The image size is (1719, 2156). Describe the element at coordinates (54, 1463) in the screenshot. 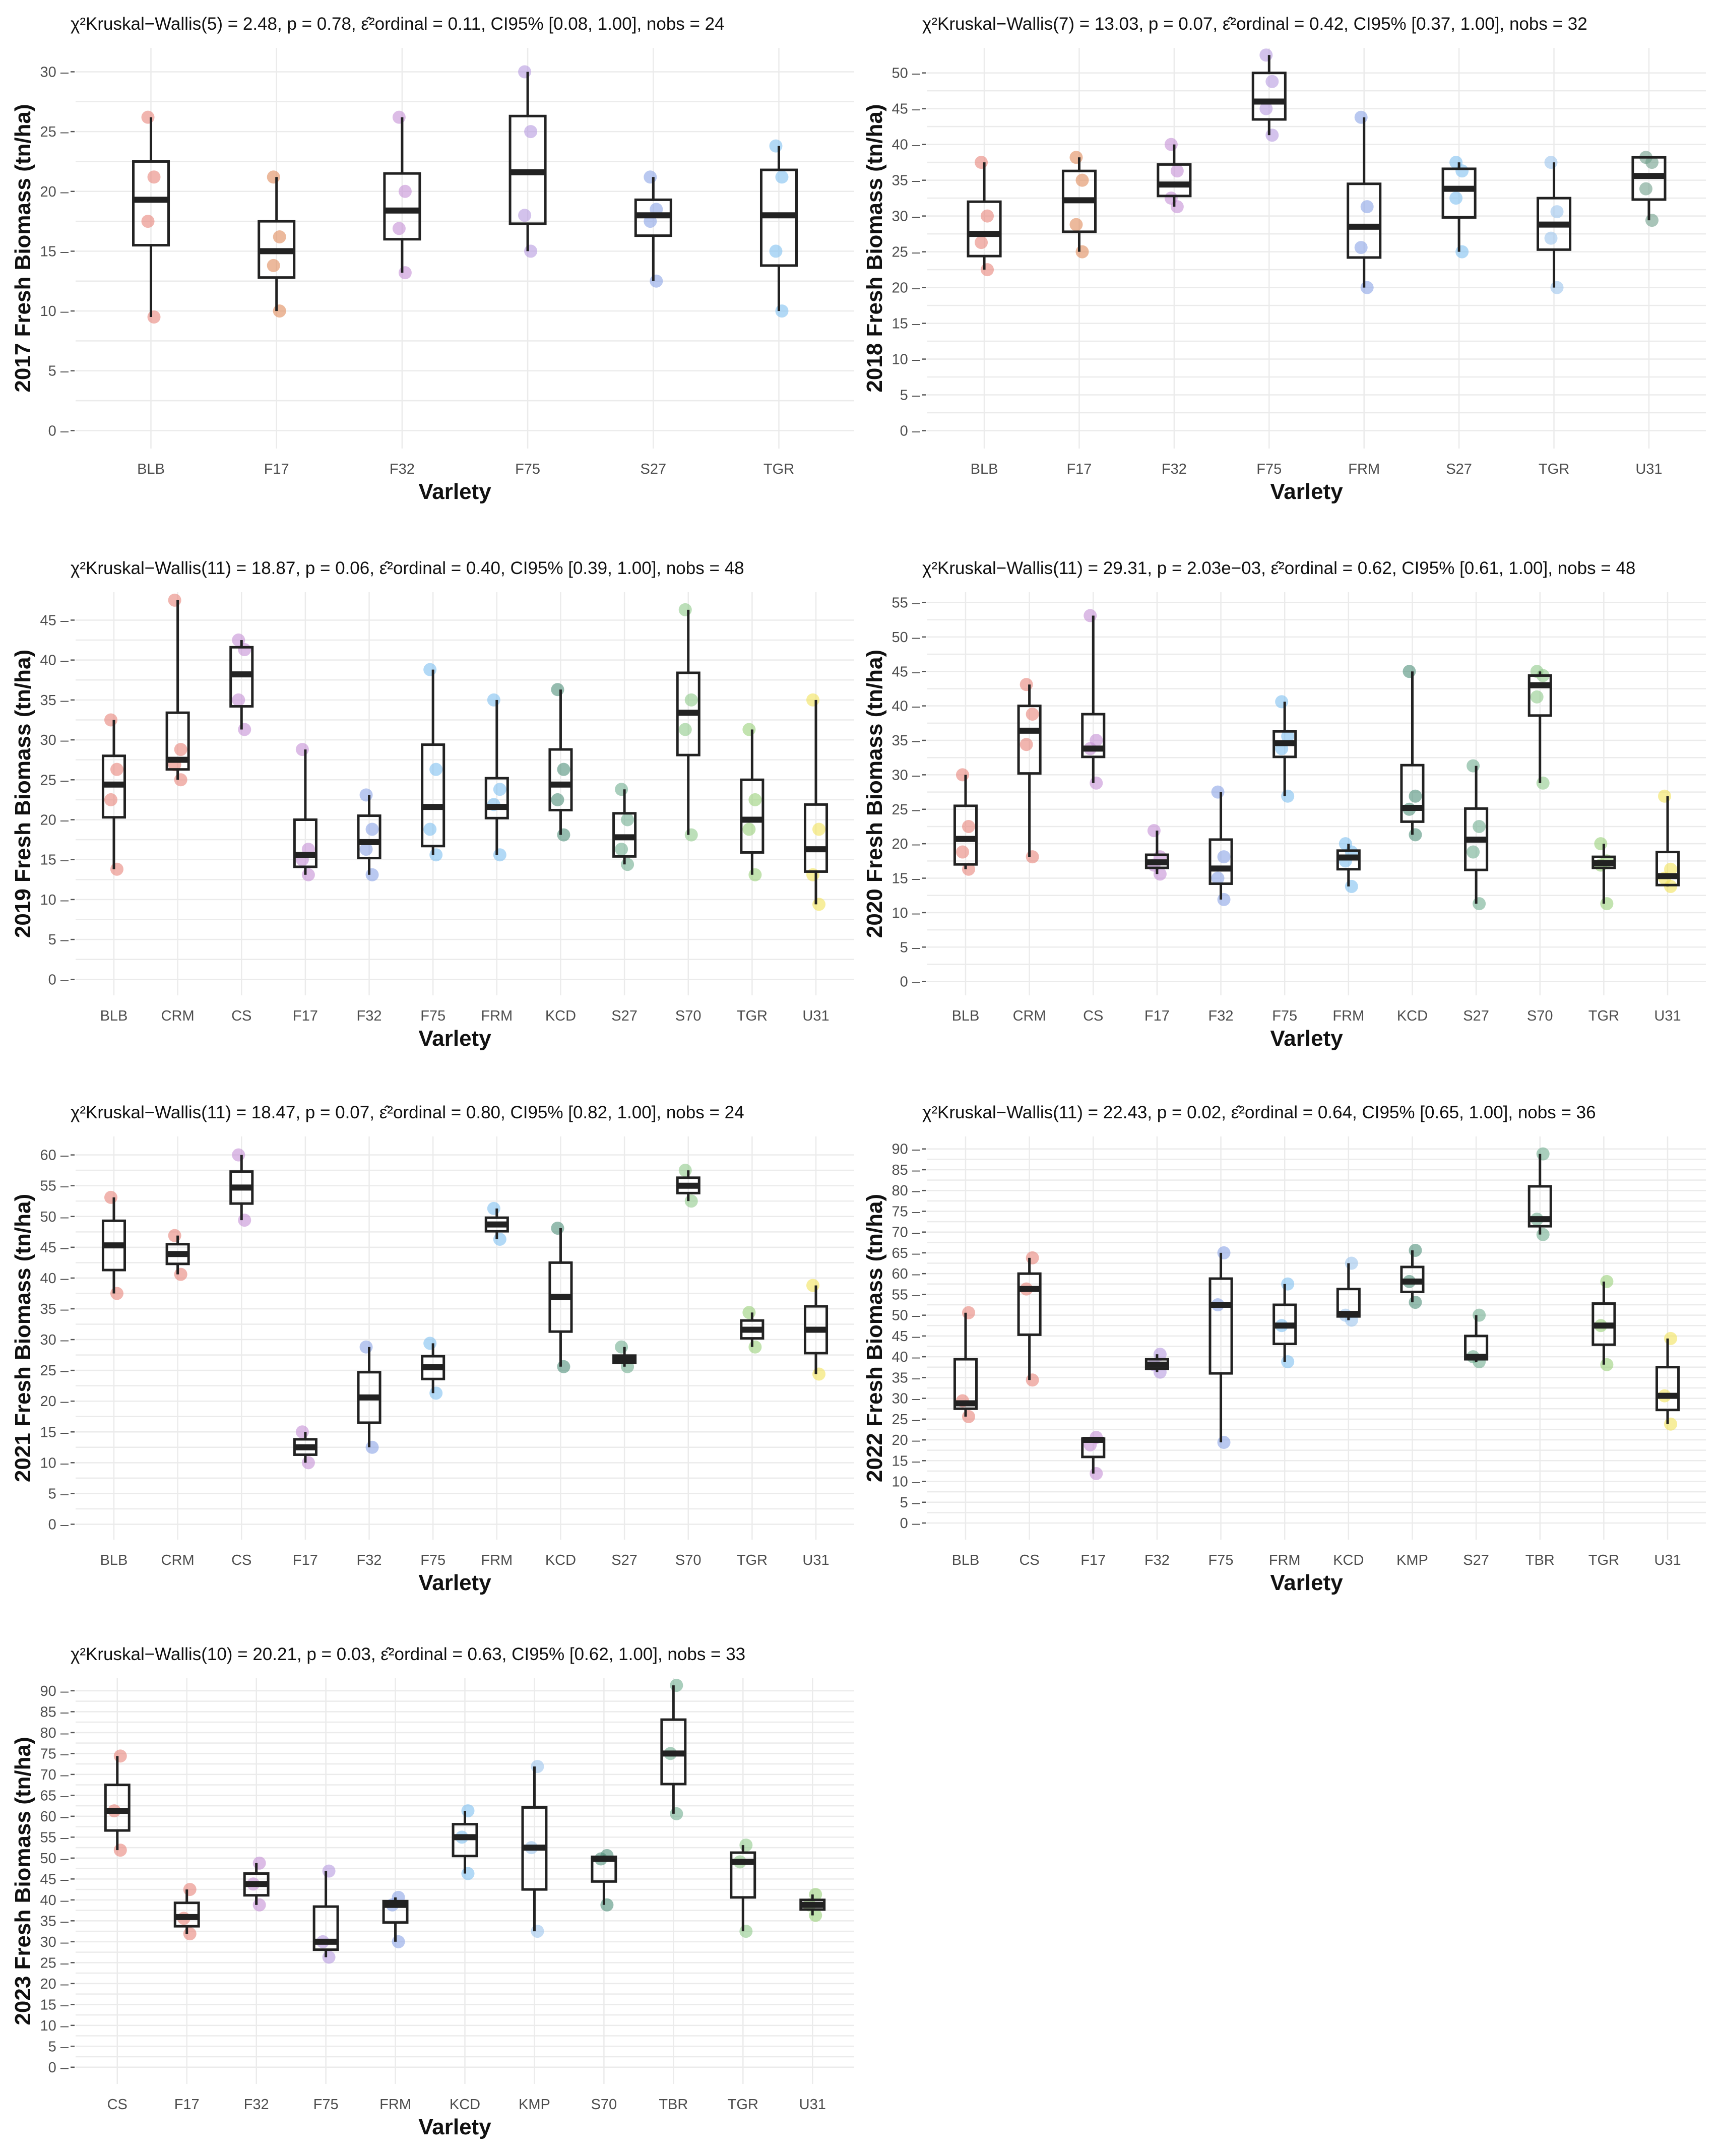

I see `y-tick-label: 10 –` at that location.